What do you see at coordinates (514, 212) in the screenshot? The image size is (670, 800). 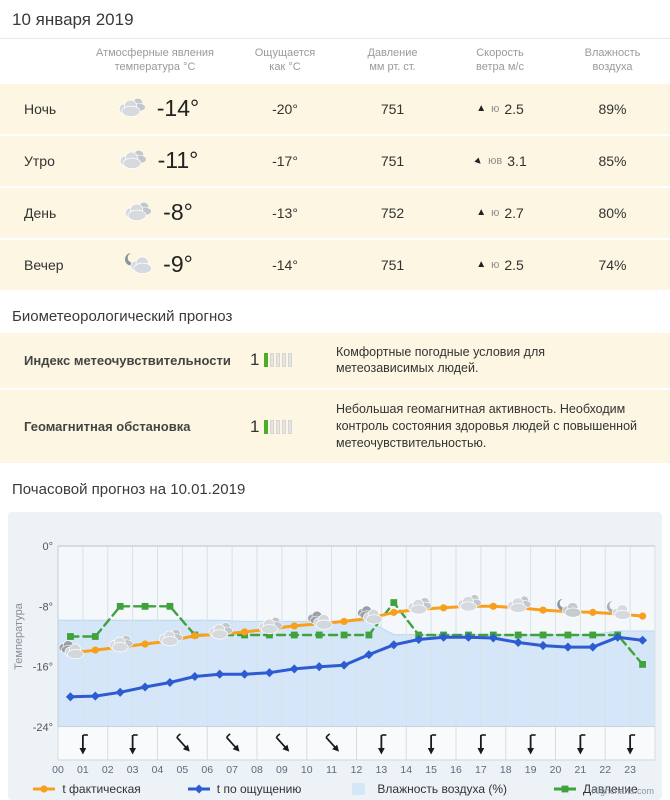 I see `wind-speed-value: 2.7` at bounding box center [514, 212].